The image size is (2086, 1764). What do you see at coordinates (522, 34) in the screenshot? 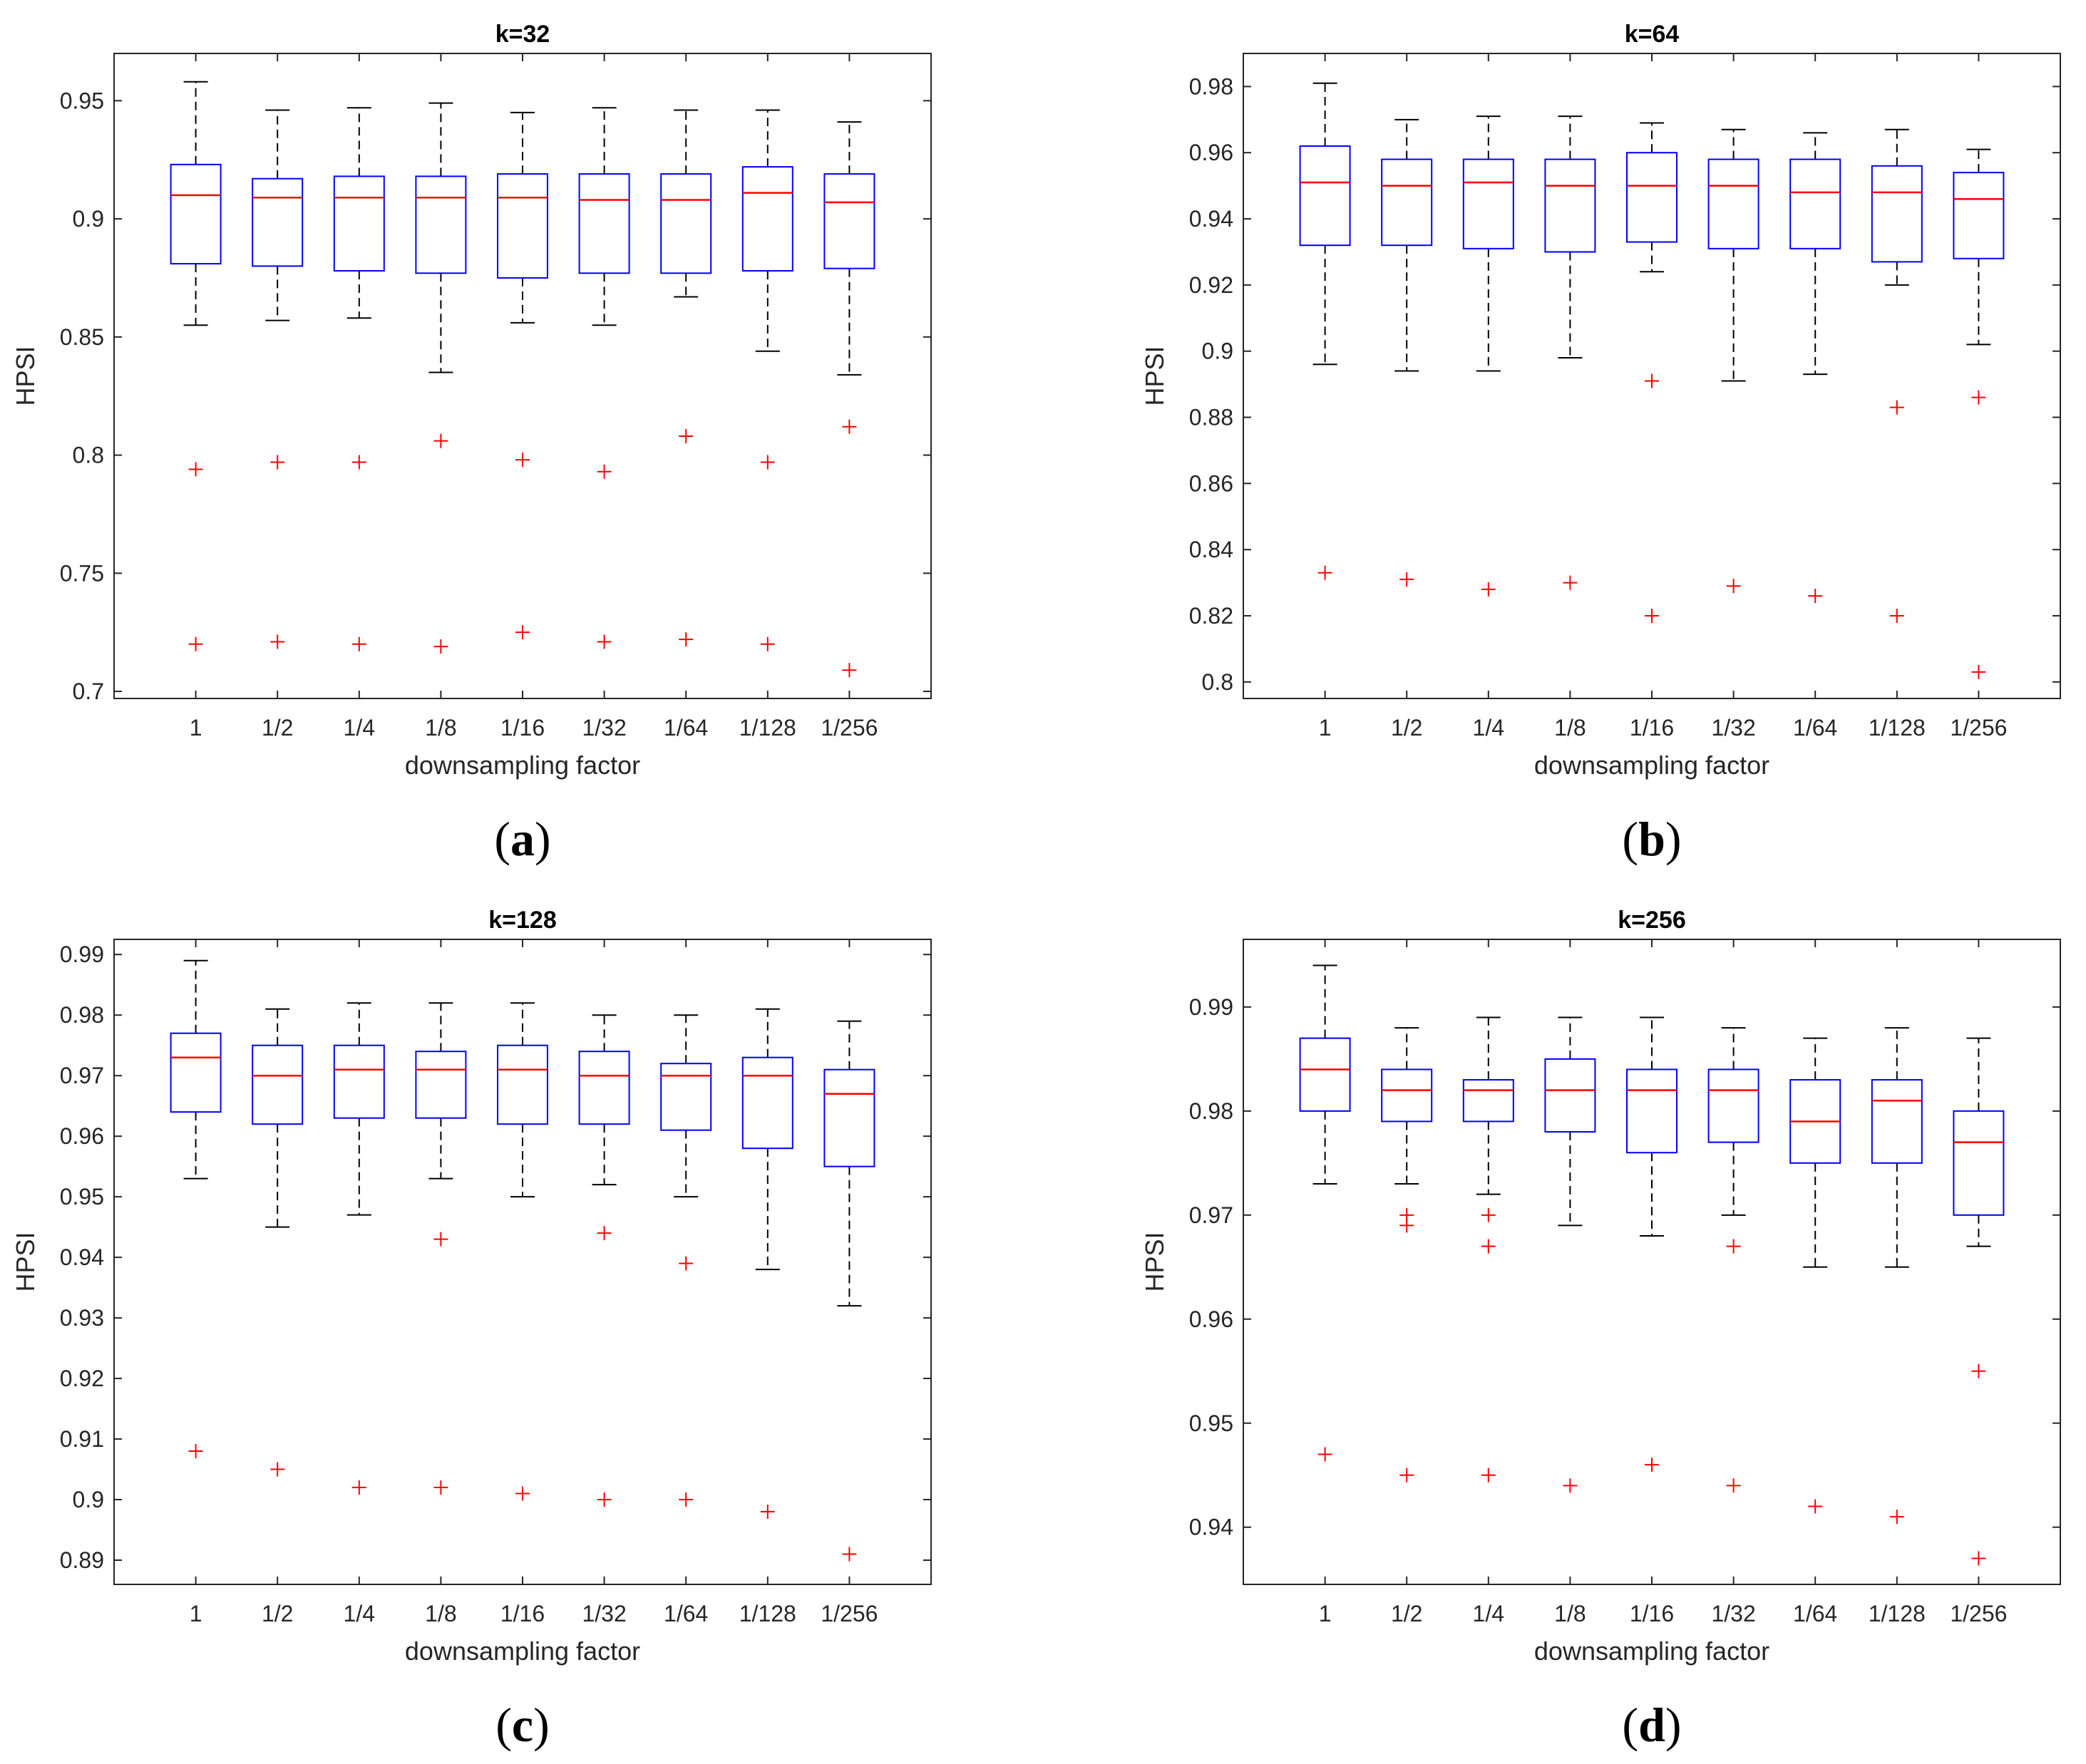
I see `panel-title: k=32` at bounding box center [522, 34].